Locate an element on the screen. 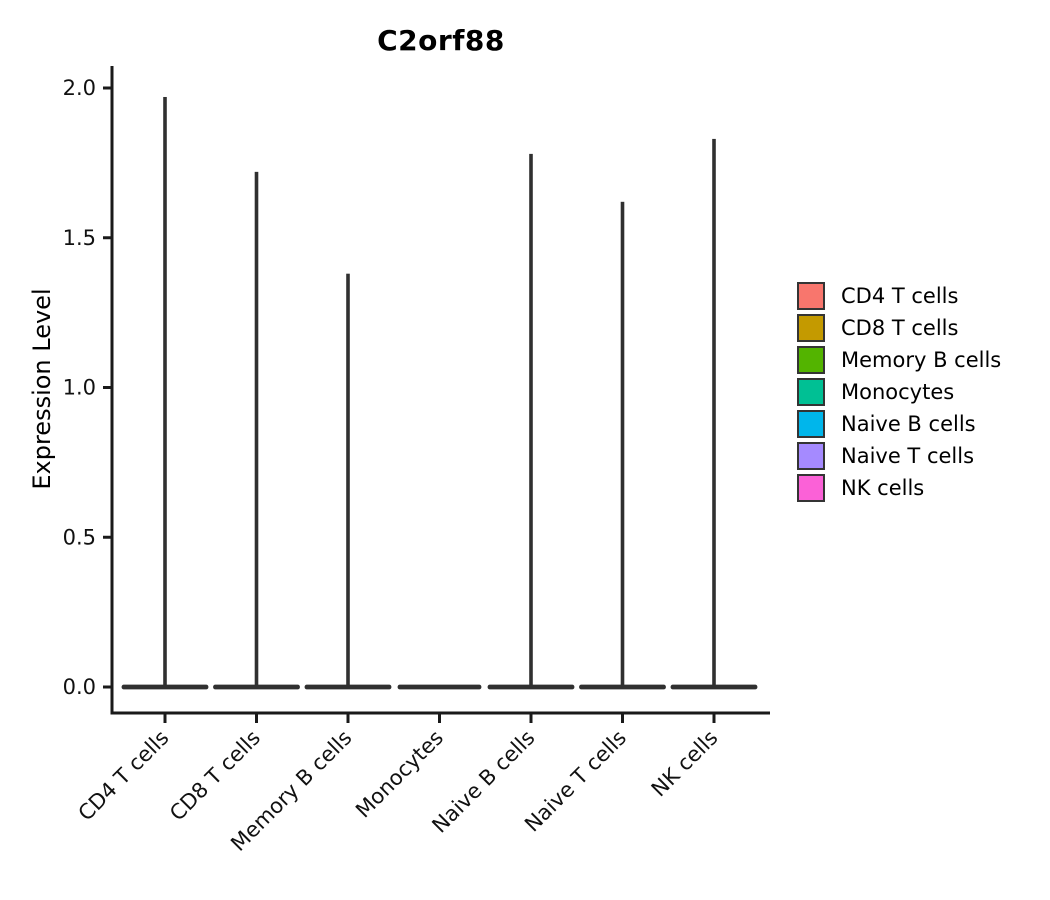 This screenshot has width=1050, height=900. legend-label: CD8 T cells is located at coordinates (900, 327).